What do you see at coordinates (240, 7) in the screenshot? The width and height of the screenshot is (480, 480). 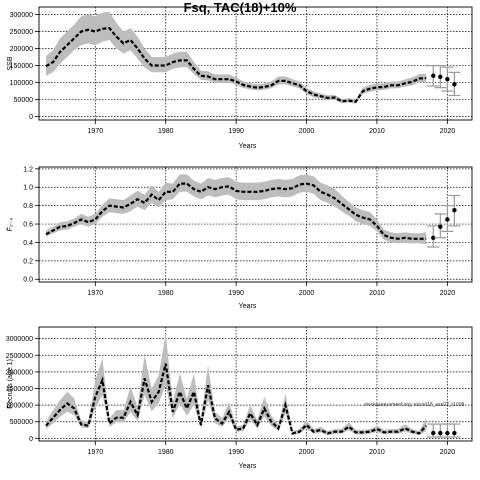 I see `chart-title: Fsq, TAC(18)+10%` at bounding box center [240, 7].